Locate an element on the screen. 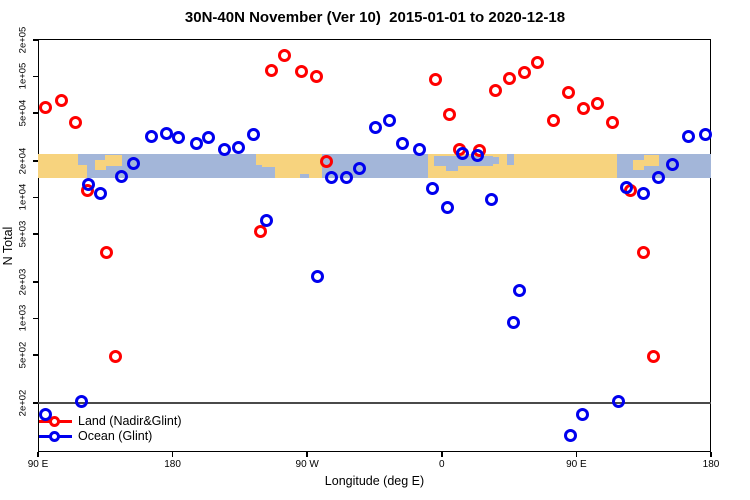 Image resolution: width=750 pixels, height=500 pixels. ocean-circle-icon is located at coordinates (54, 436).